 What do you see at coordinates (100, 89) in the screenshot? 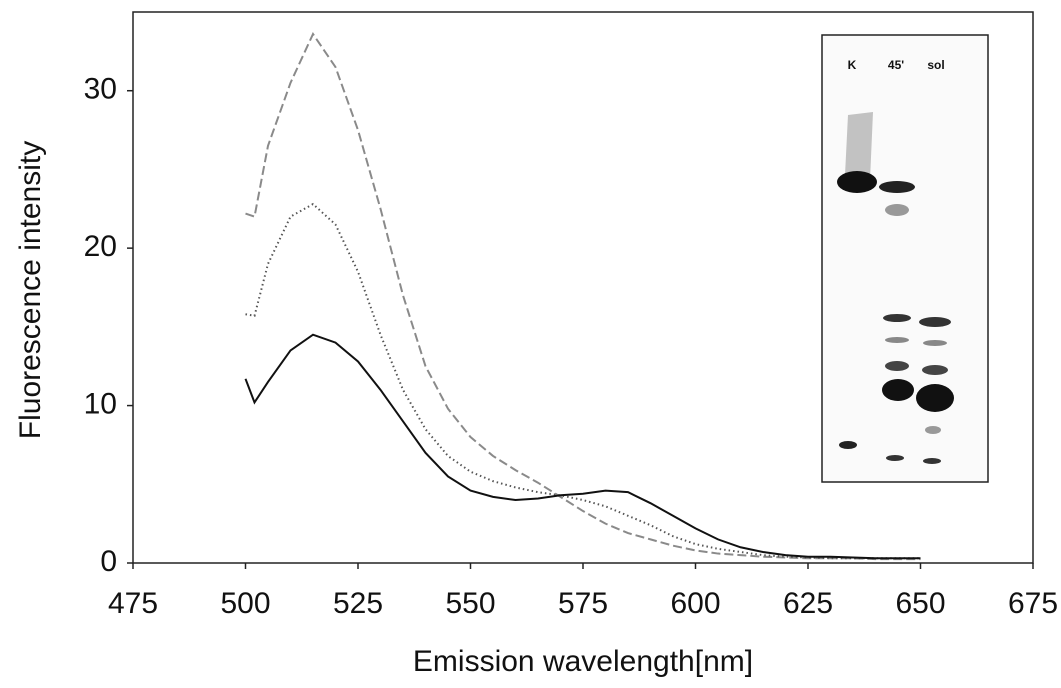
I see `y-tick-label: 30` at bounding box center [100, 89].